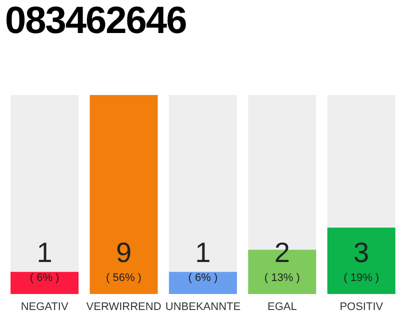  I want to click on x-tick-label: UNBEKANNTE, so click(203, 306).